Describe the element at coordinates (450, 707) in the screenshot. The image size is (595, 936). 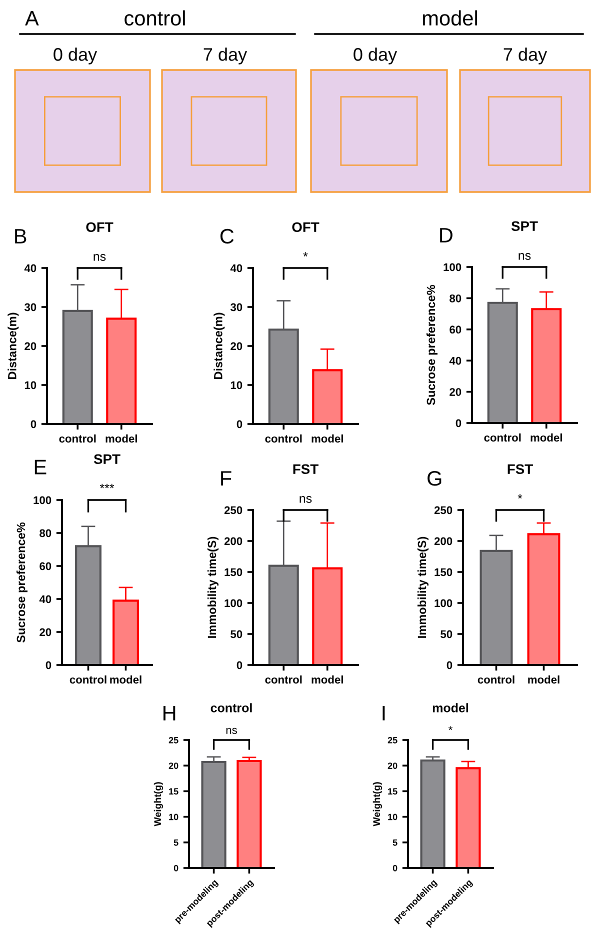
I see `chart-title: model` at that location.